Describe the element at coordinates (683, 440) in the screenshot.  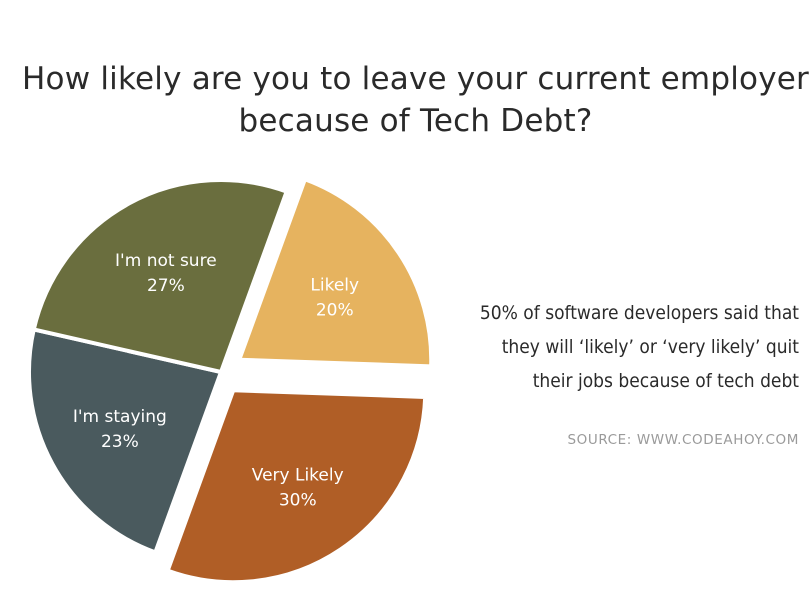
I see `source-credit: SOURCE: WWW.CODEAHOY.COM` at that location.